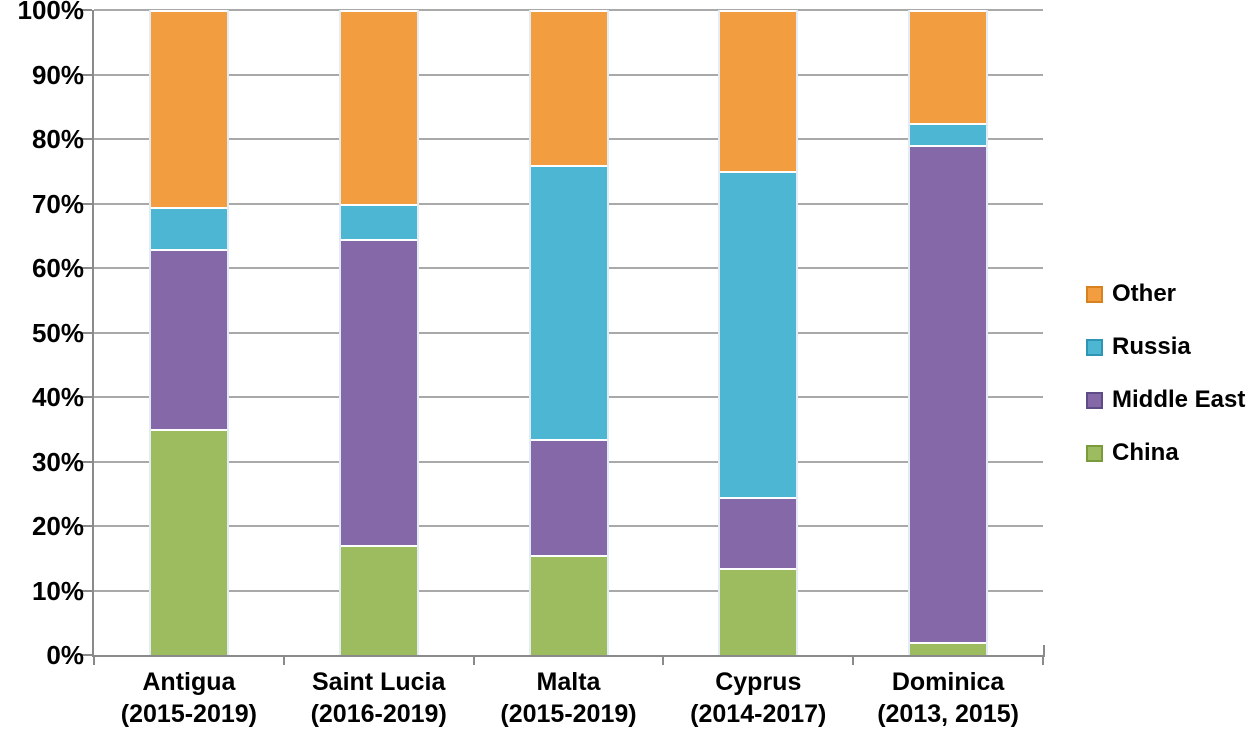 The height and width of the screenshot is (747, 1258). I want to click on x-category-label: Antigua (2015-2019), so click(189, 698).